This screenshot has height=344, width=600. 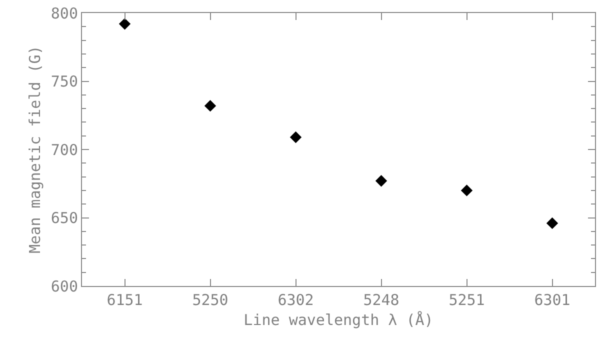 What do you see at coordinates (64, 218) in the screenshot?
I see `y-tick-label: 650` at bounding box center [64, 218].